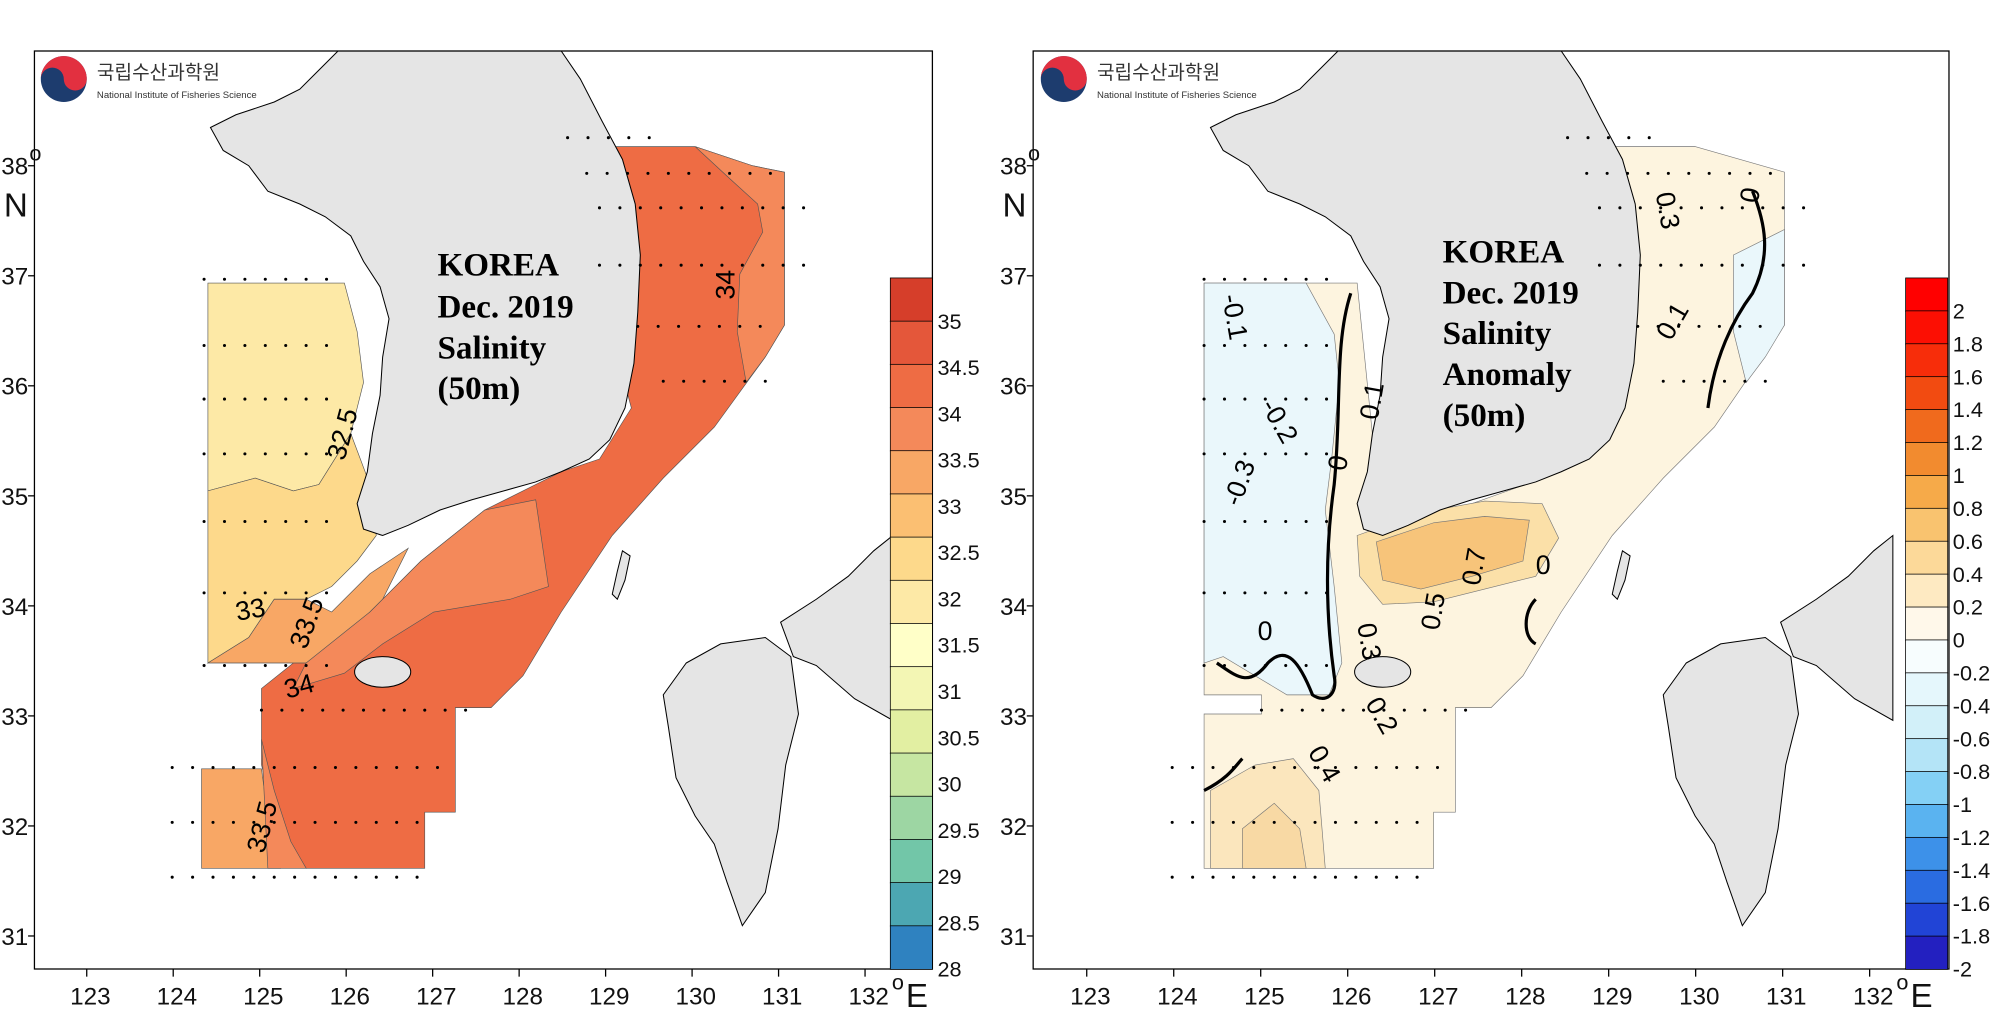 The height and width of the screenshot is (1020, 2000). What do you see at coordinates (950, 784) in the screenshot?
I see `colorbar-label: 30` at bounding box center [950, 784].